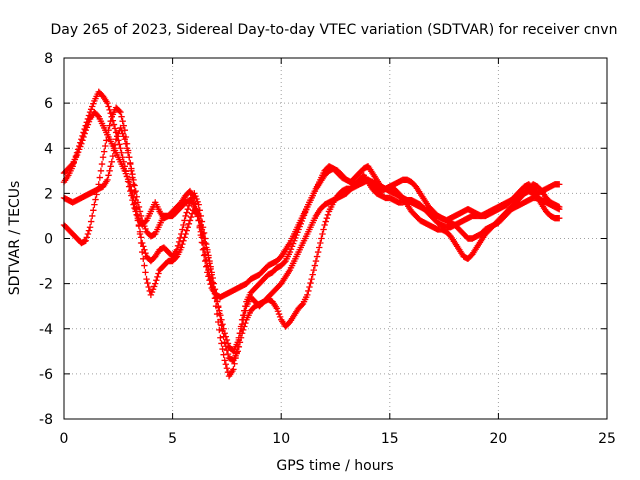 Image resolution: width=640 pixels, height=480 pixels. I want to click on y-tick-label: 0, so click(48, 240).